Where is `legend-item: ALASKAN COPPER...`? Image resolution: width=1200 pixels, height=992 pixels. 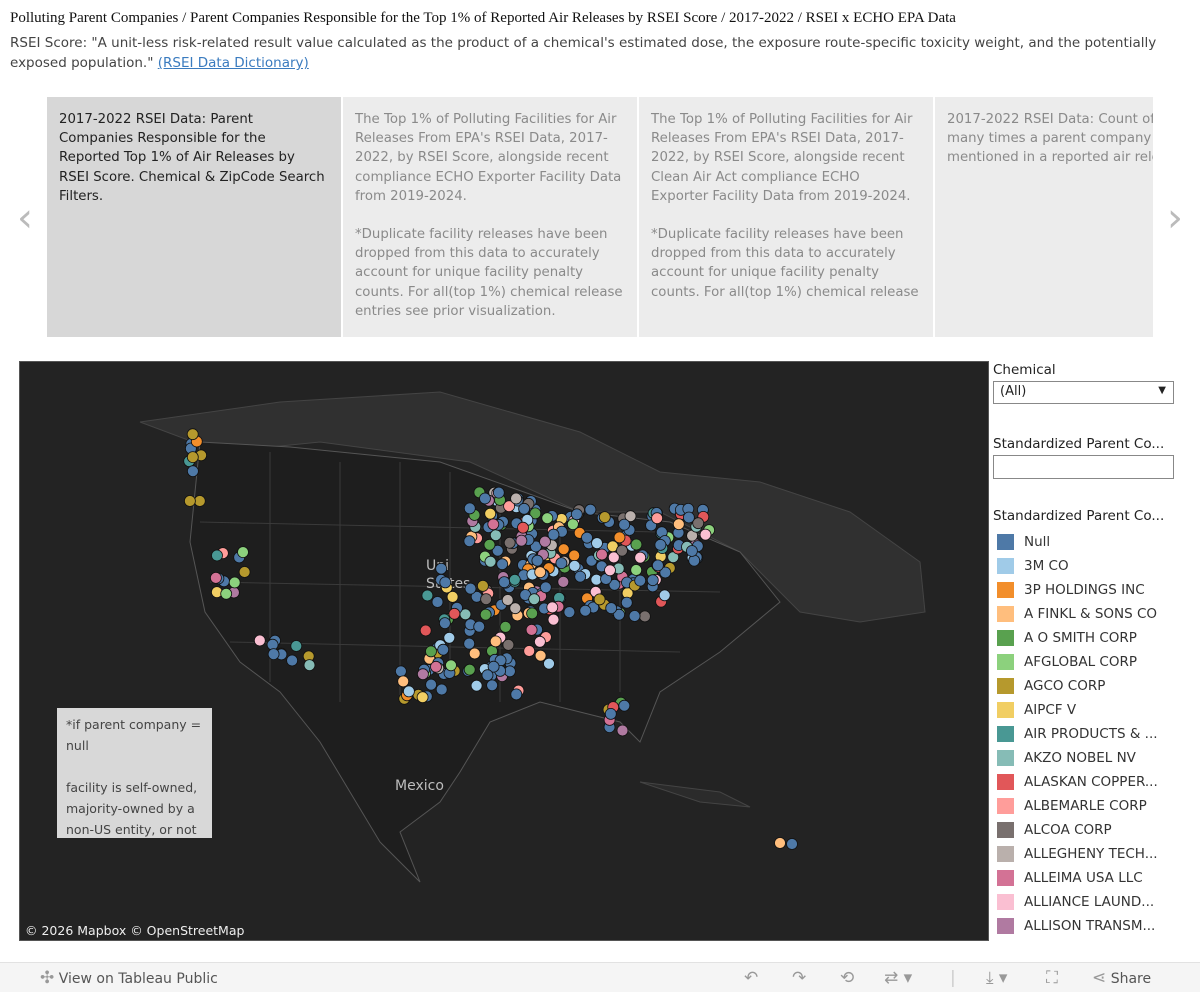 legend-item: ALASKAN COPPER... is located at coordinates (1093, 782).